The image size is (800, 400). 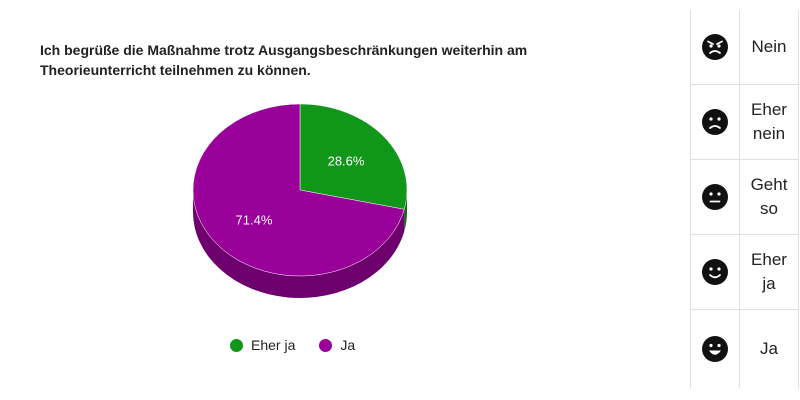 I want to click on pie-slice-ja, so click(x=298, y=190).